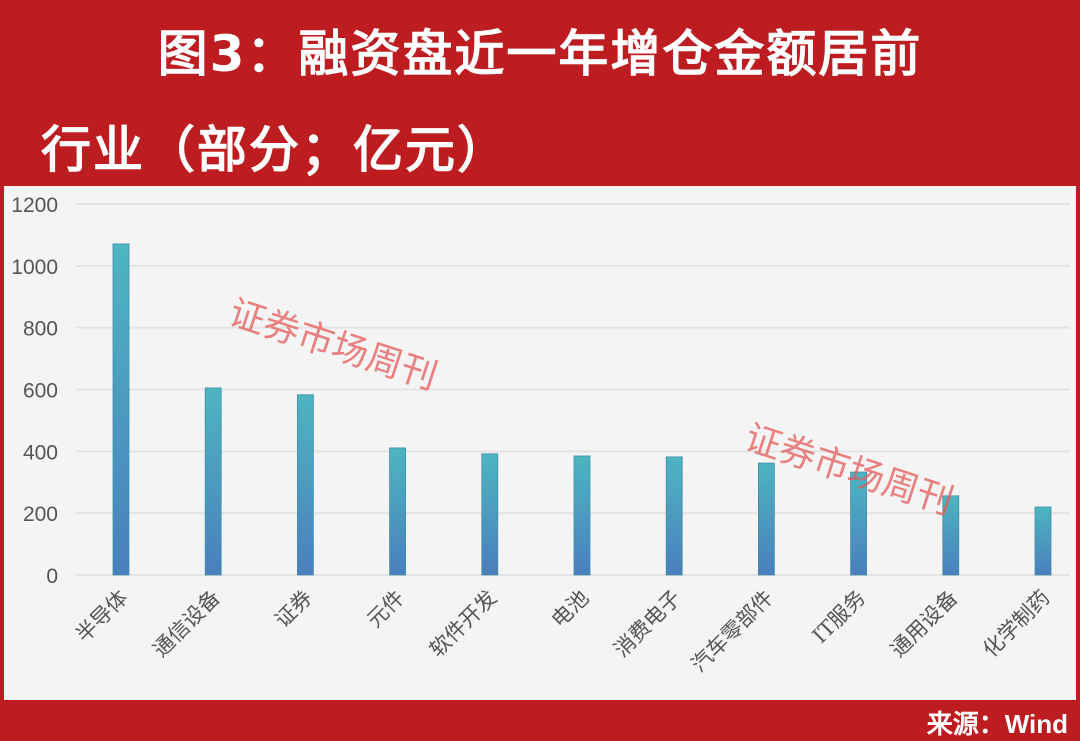  Describe the element at coordinates (540, 54) in the screenshot. I see `chart-title-line1: 图3：融资盘近一年增仓金额居前` at that location.